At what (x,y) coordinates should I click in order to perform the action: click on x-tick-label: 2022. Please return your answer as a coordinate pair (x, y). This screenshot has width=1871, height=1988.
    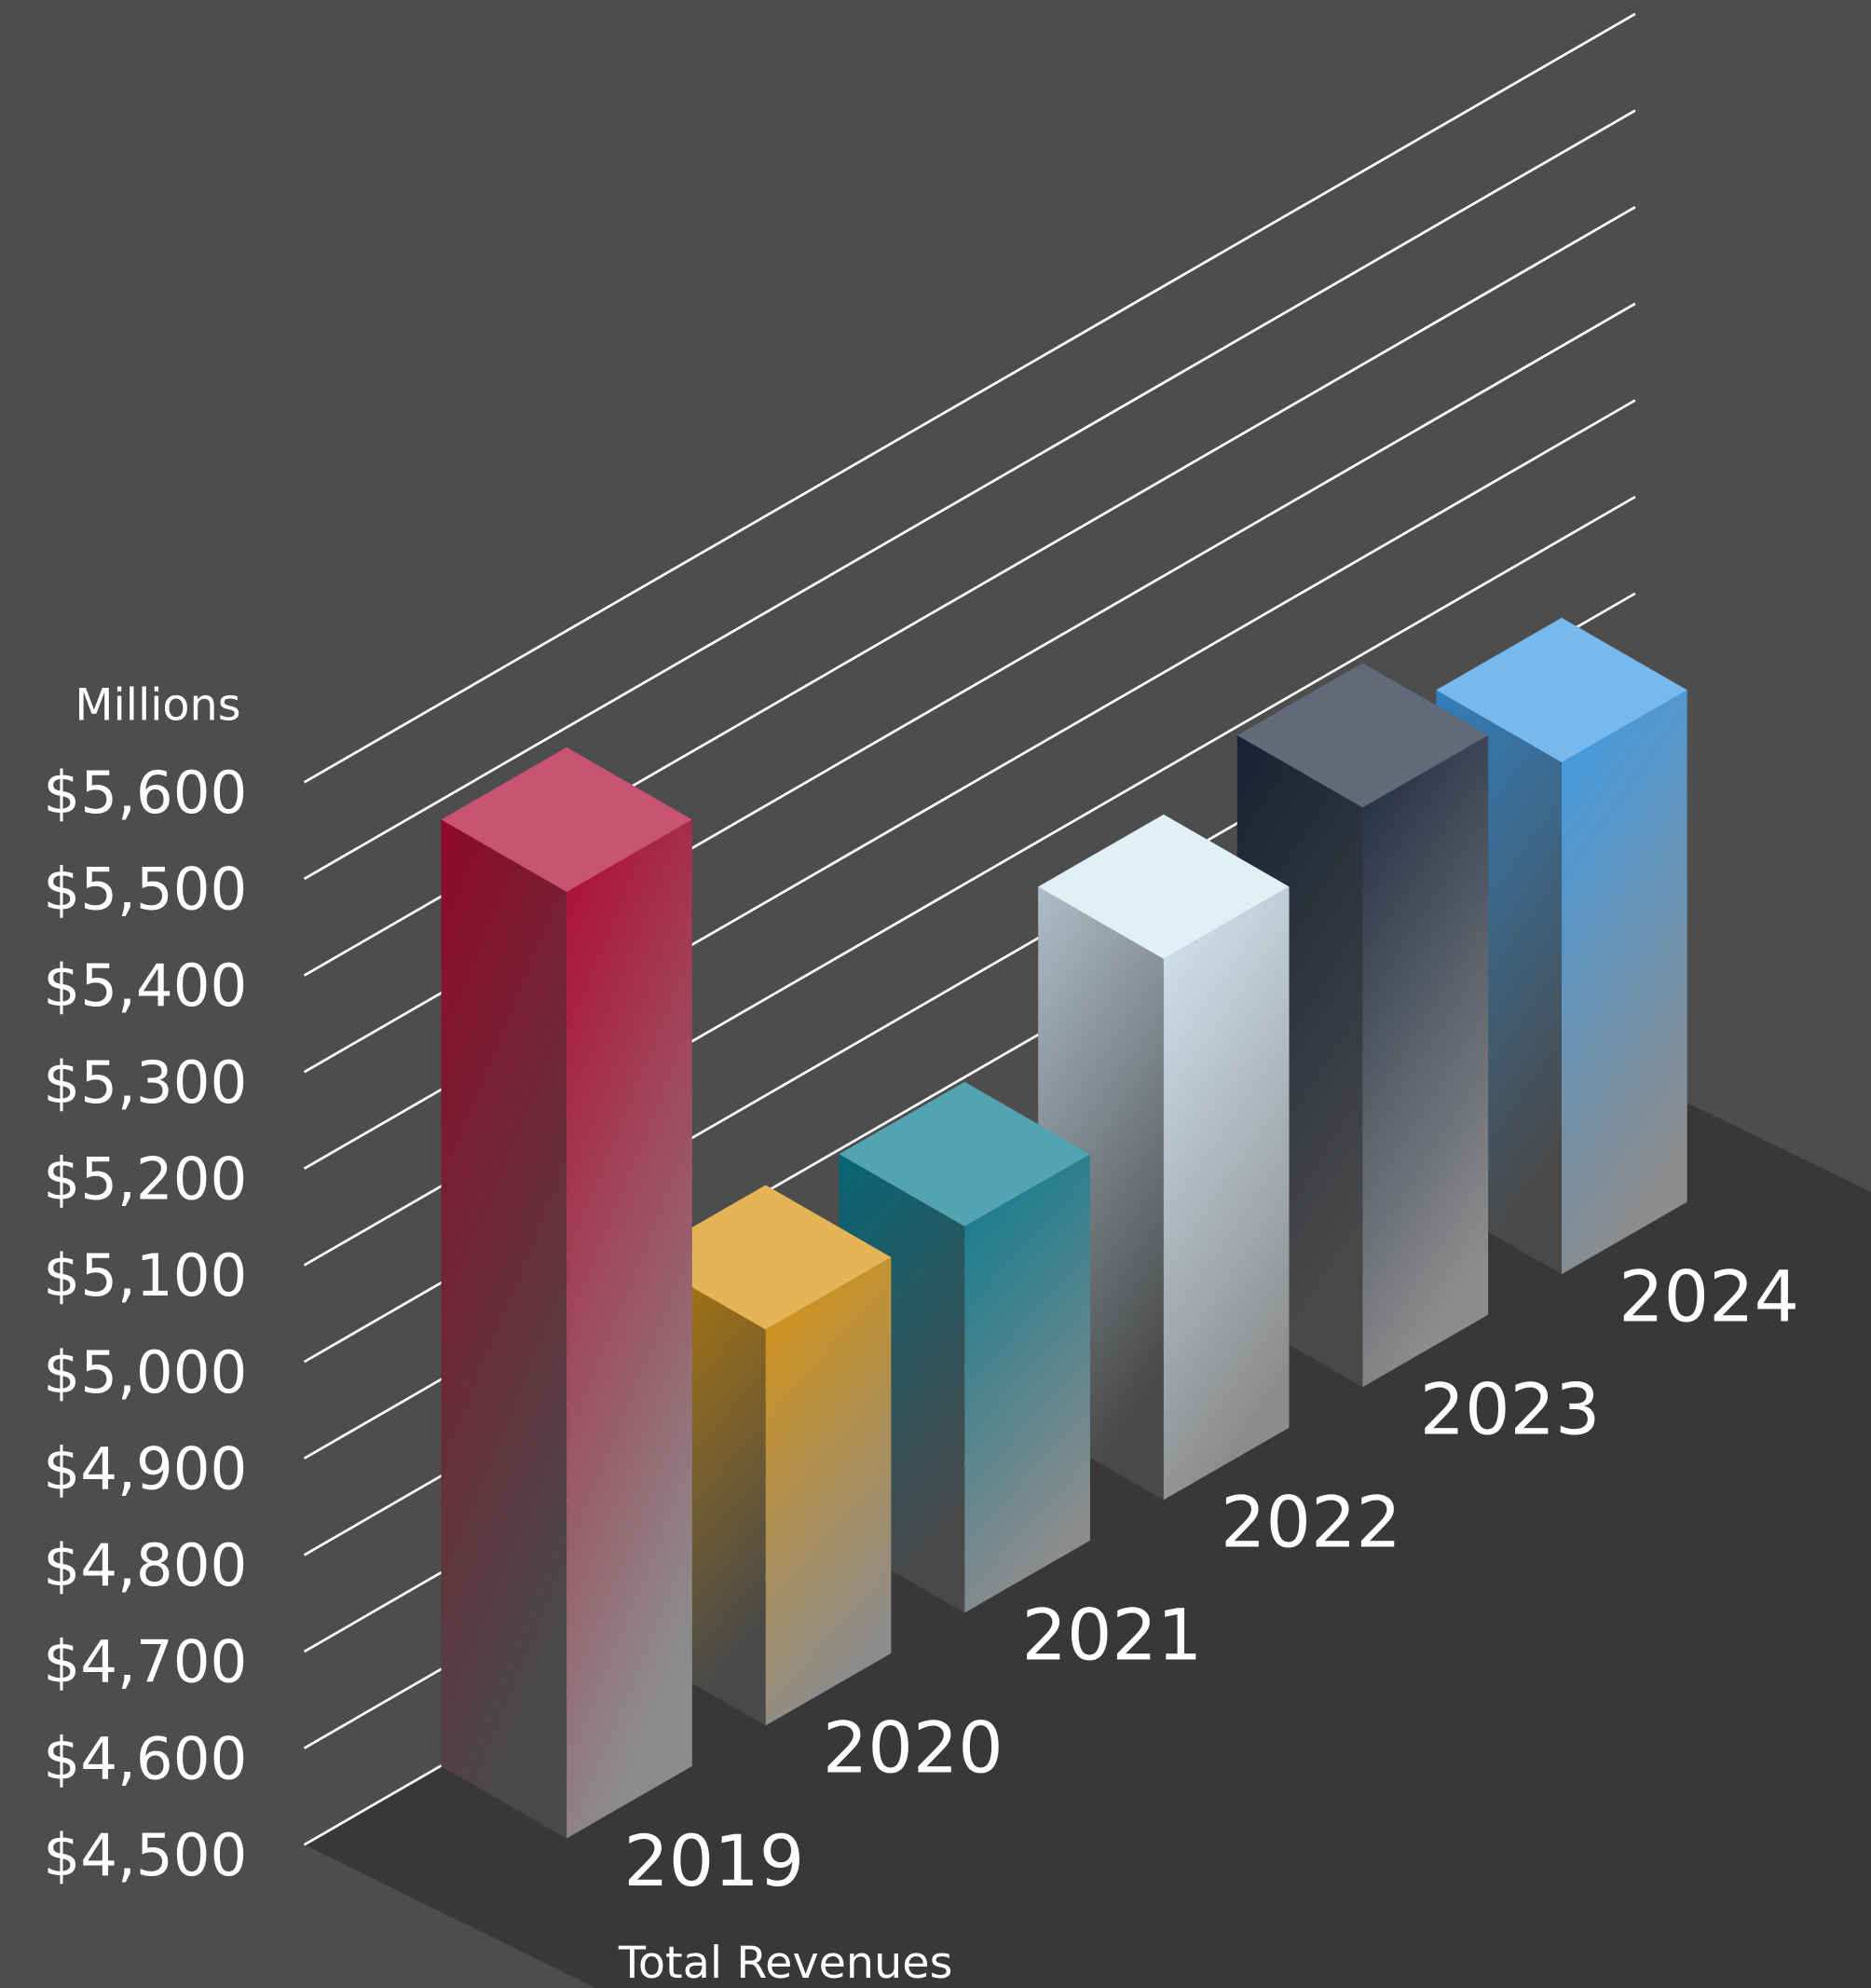
    Looking at the image, I should click on (1311, 1522).